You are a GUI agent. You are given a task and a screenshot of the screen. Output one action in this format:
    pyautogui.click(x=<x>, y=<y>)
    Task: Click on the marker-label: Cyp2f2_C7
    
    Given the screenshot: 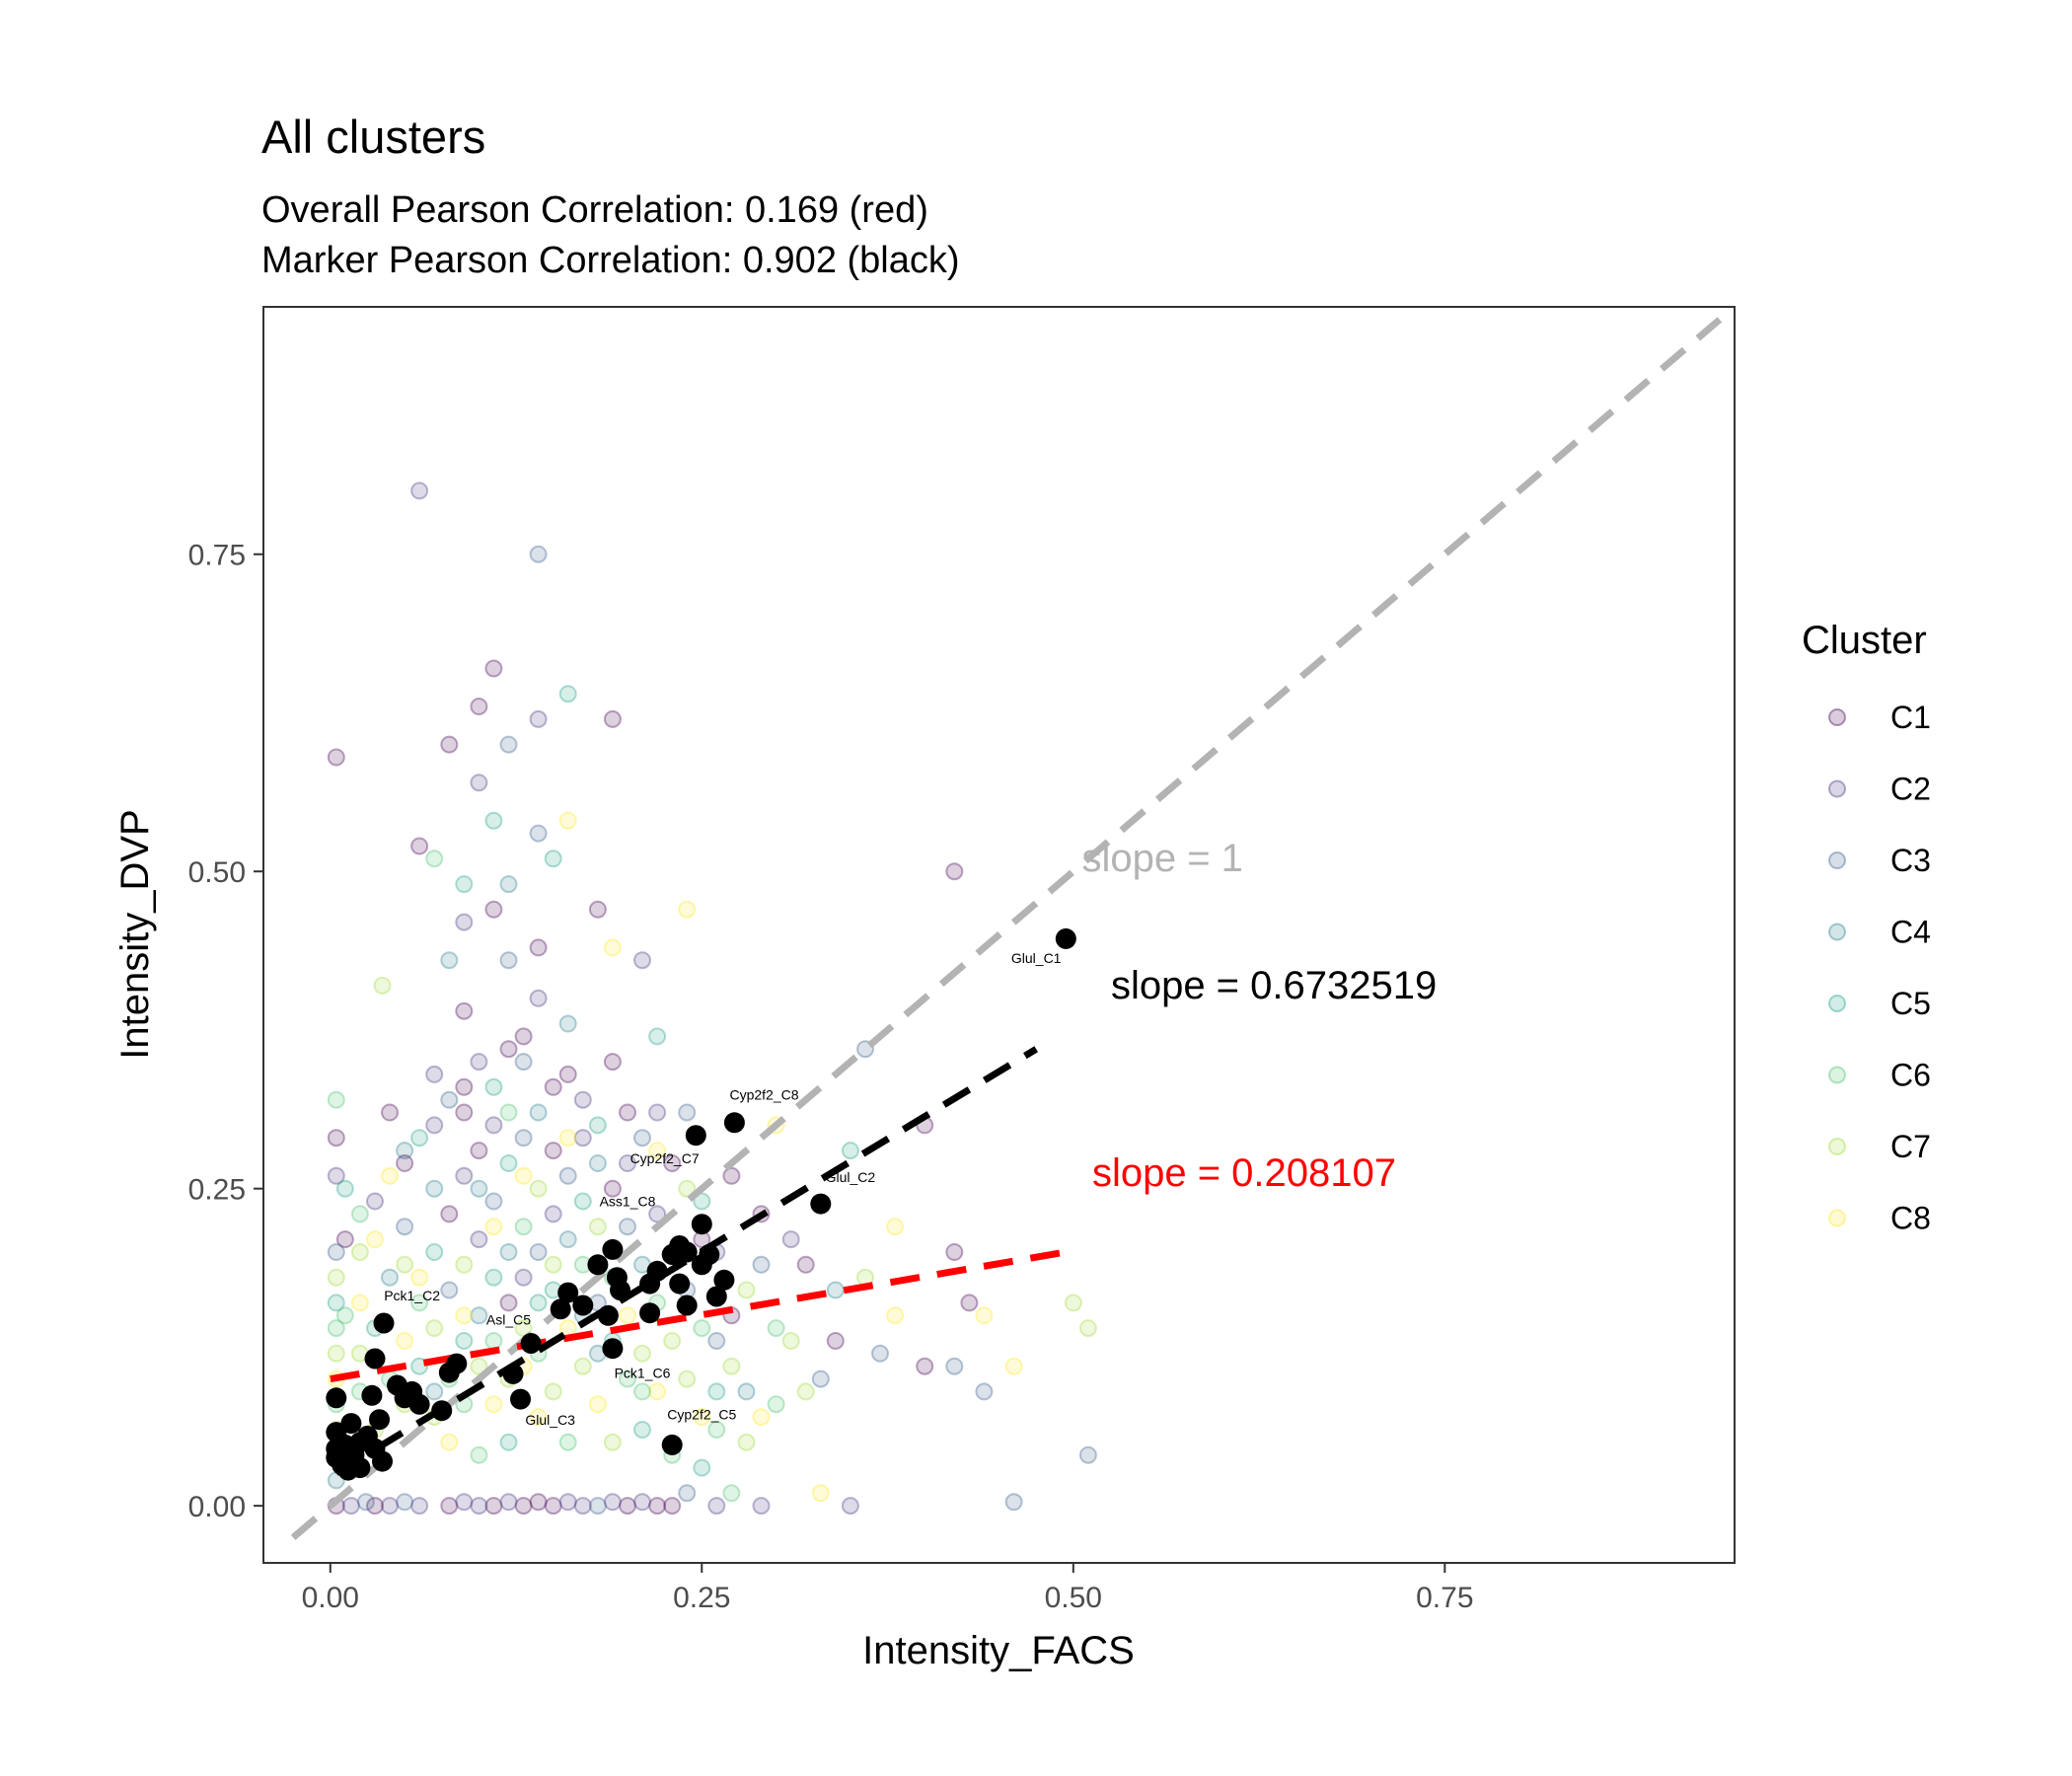 What is the action you would take?
    pyautogui.click(x=665, y=1158)
    